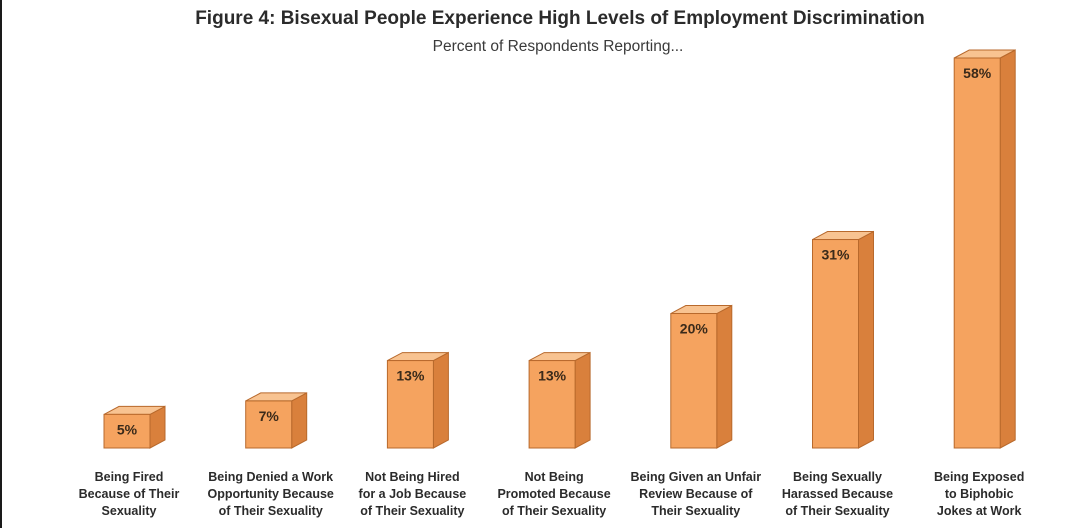 The height and width of the screenshot is (528, 1080). I want to click on left-border-line, so click(1, 264).